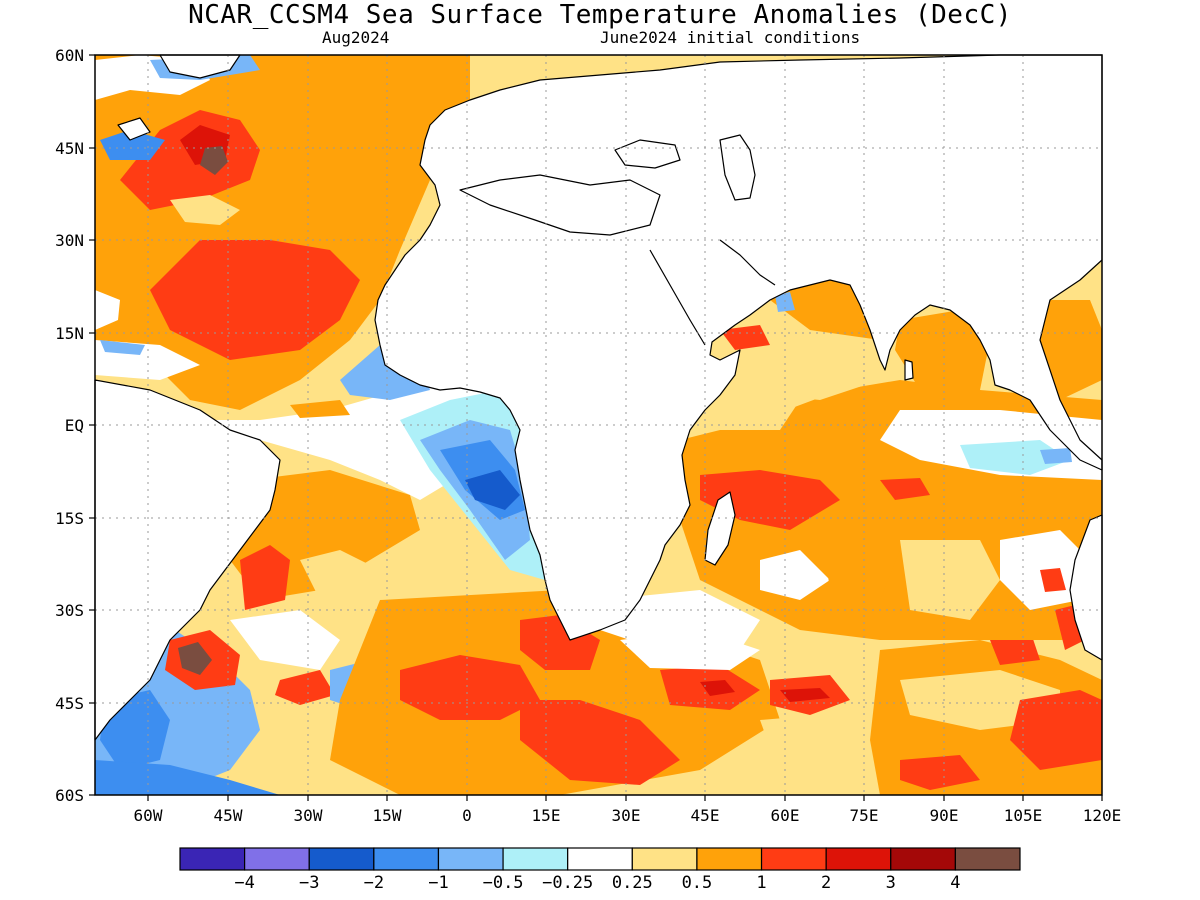  I want to click on lon-label: 45E, so click(705, 815).